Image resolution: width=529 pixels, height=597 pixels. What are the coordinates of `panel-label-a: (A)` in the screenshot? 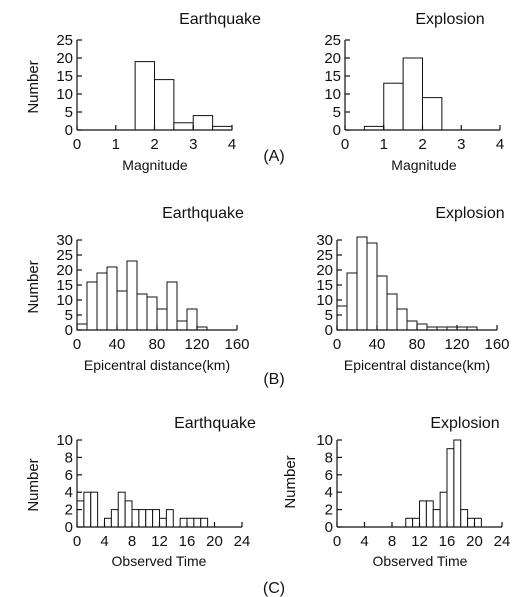 It's located at (273, 156).